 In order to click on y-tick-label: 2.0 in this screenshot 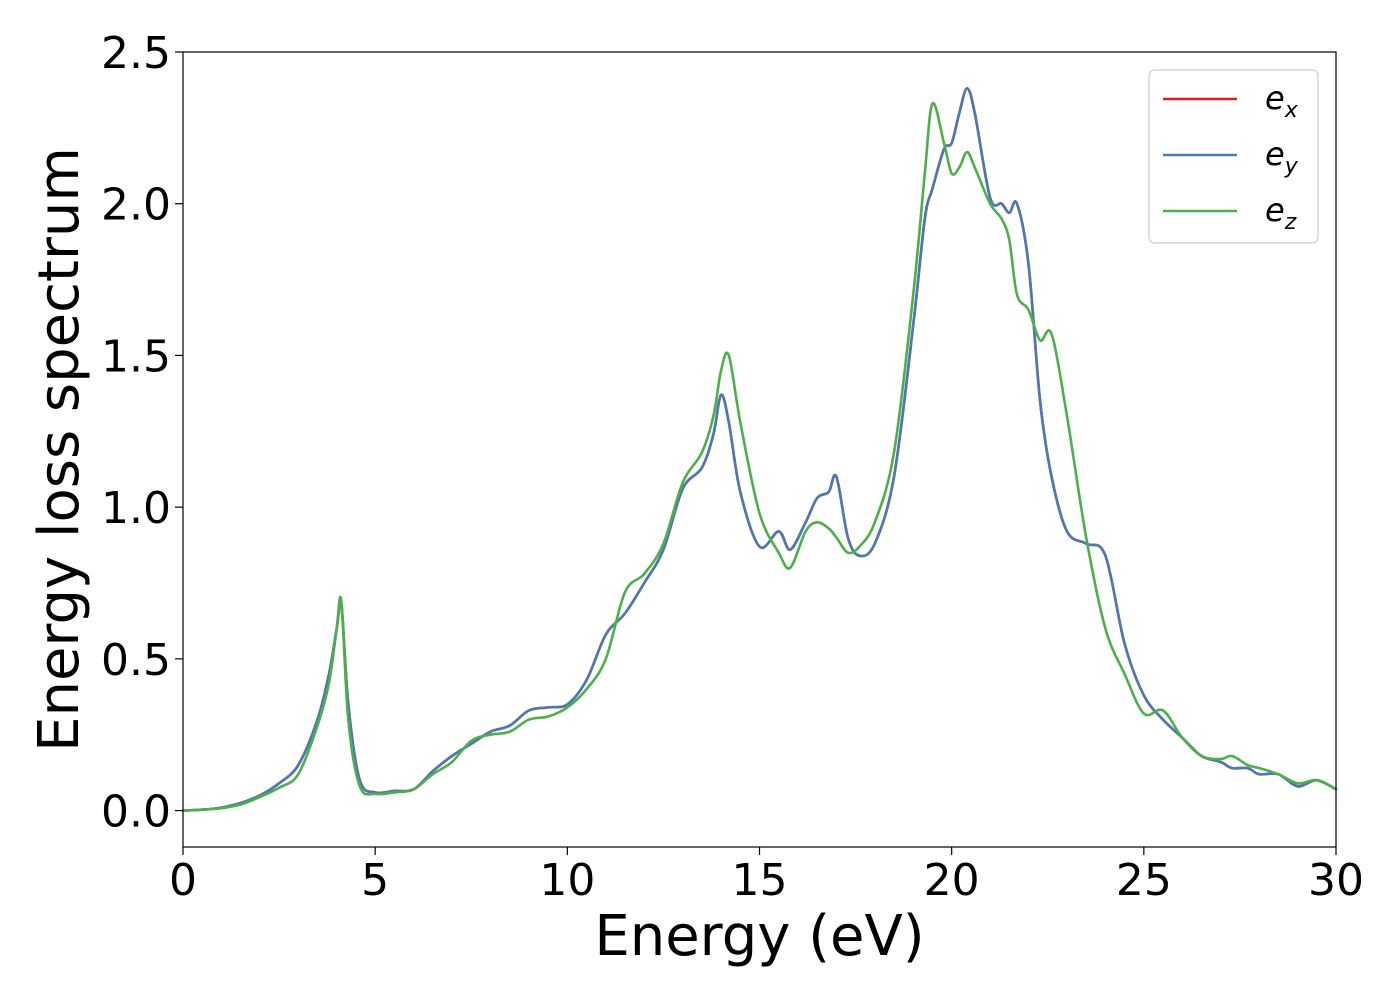, I will do `click(136, 205)`.